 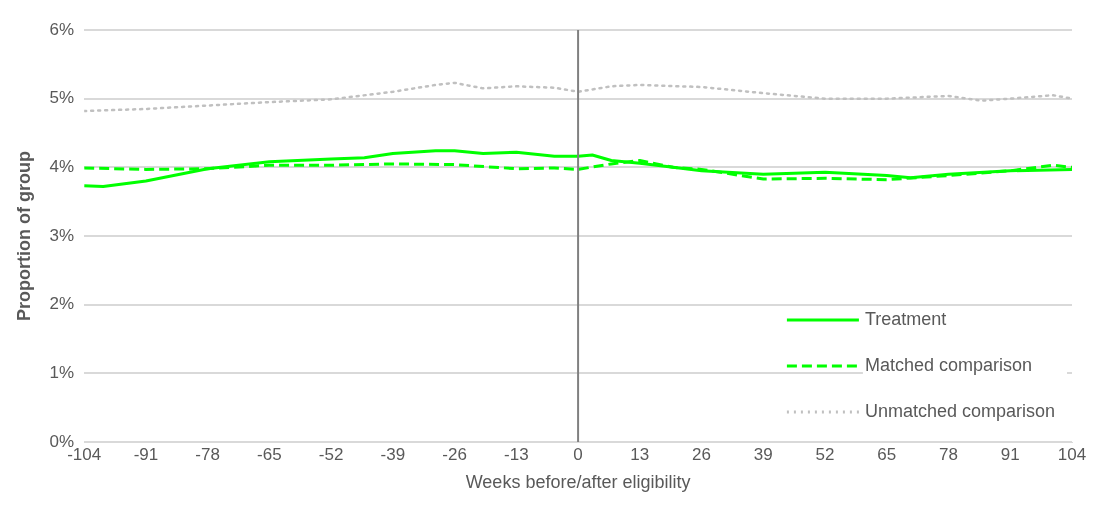 What do you see at coordinates (454, 454) in the screenshot?
I see `x-tick-label: -26` at bounding box center [454, 454].